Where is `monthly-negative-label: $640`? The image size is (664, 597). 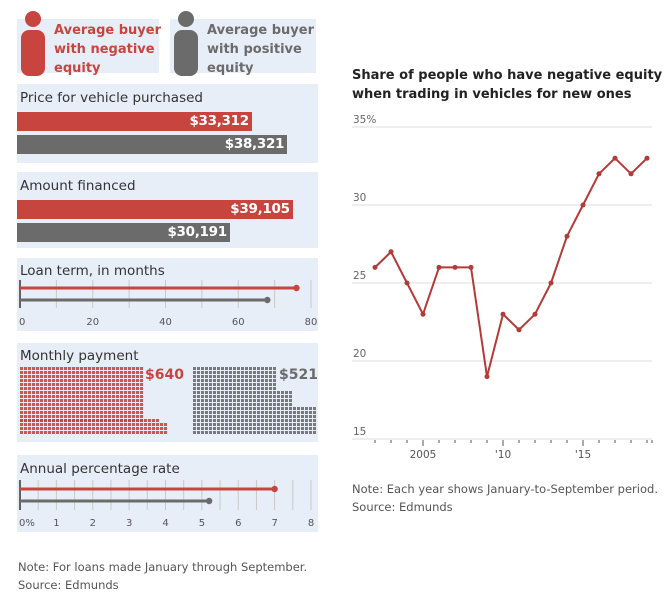 monthly-negative-label: $640 is located at coordinates (164, 375).